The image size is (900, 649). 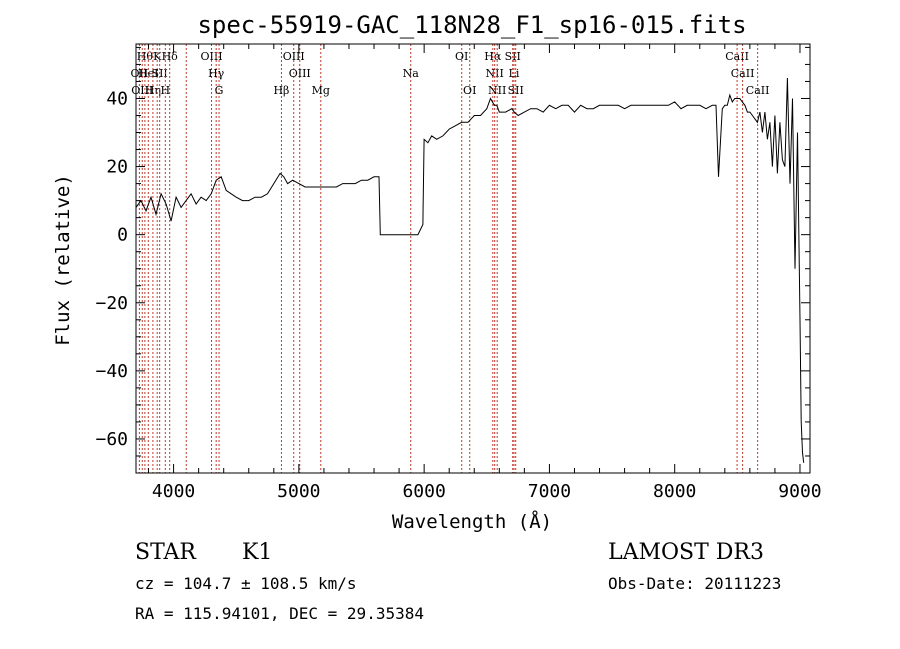 What do you see at coordinates (173, 491) in the screenshot?
I see `x-tick-label-0: 4000` at bounding box center [173, 491].